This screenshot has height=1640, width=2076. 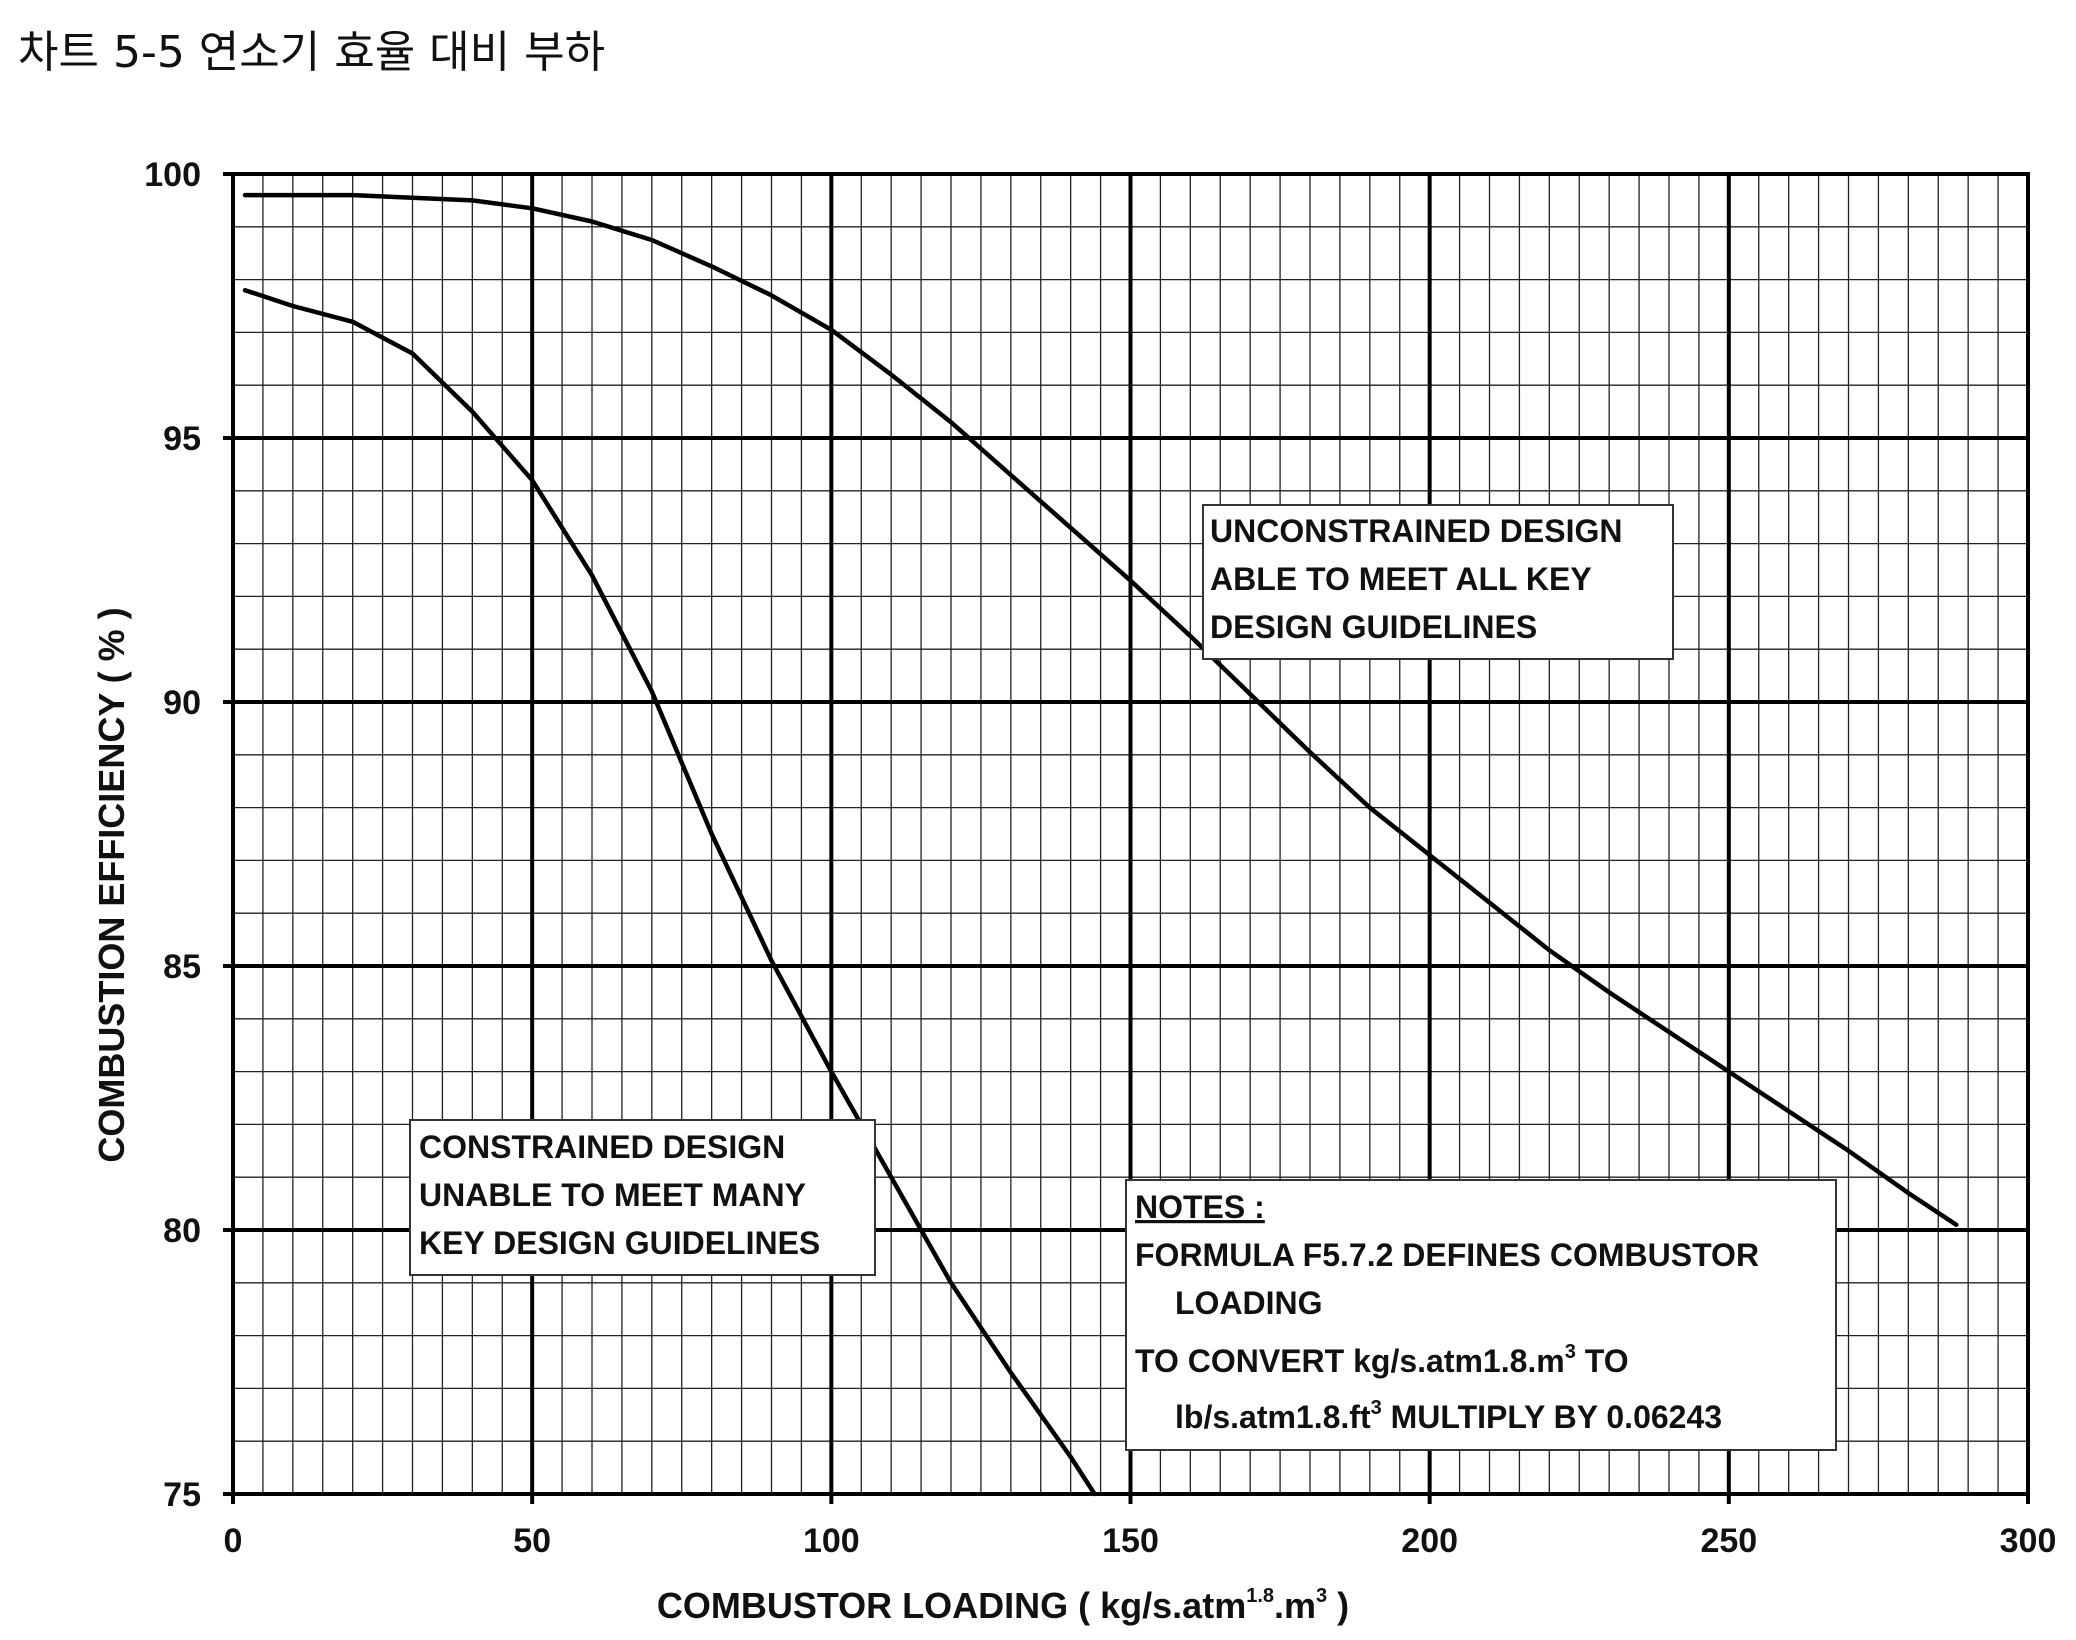 I want to click on y-axis-title: COMBUSTION EFFICIENCY ( % ), so click(x=111, y=884).